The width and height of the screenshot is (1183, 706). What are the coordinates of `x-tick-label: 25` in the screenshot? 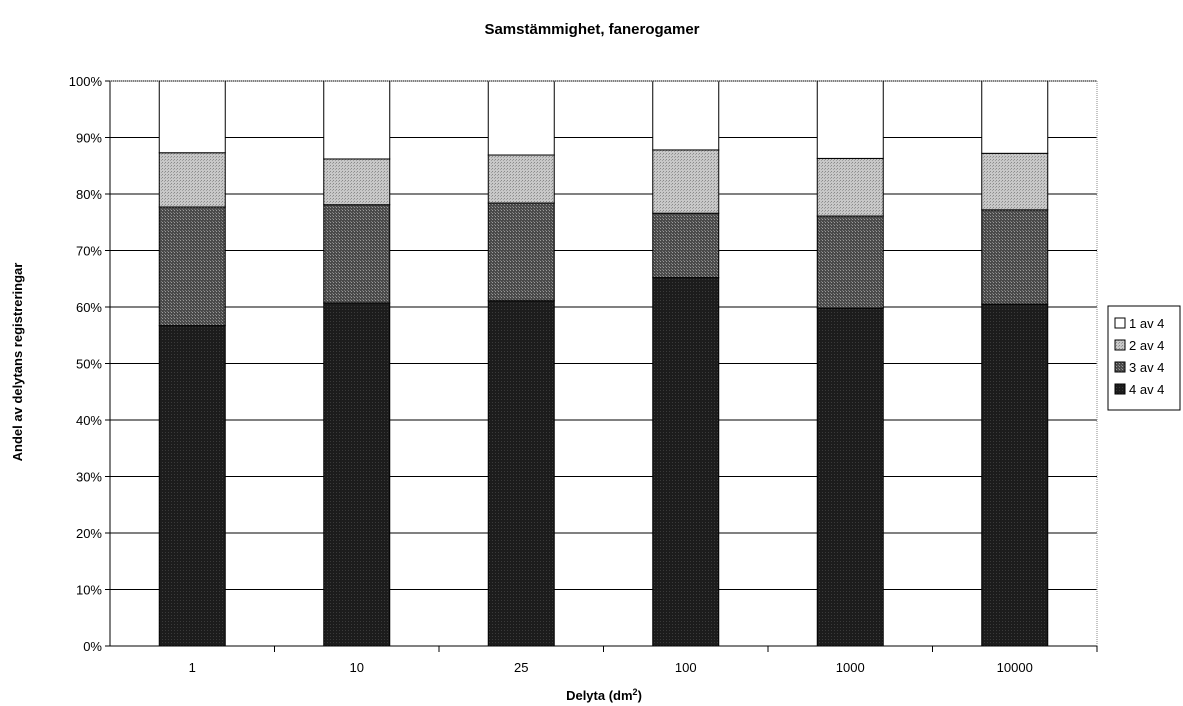 It's located at (521, 667).